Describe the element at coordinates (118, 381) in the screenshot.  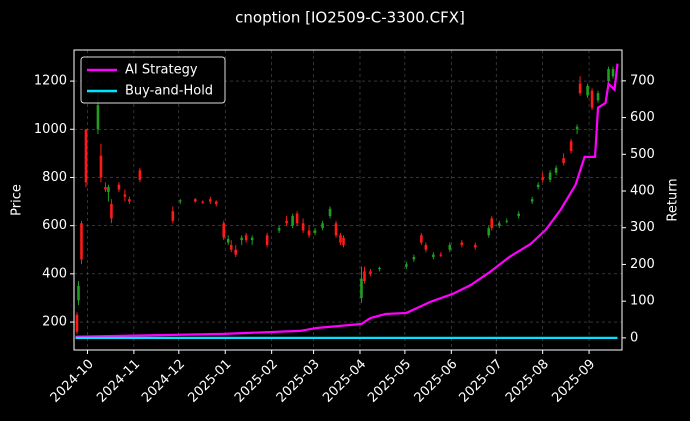
I see `x-tick-label: 2024-11` at that location.